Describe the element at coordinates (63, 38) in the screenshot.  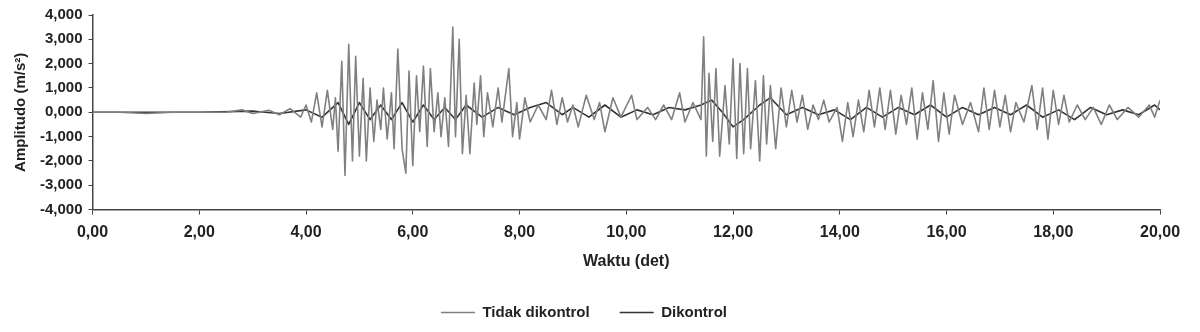
I see `y-tick-label: 3,000` at that location.